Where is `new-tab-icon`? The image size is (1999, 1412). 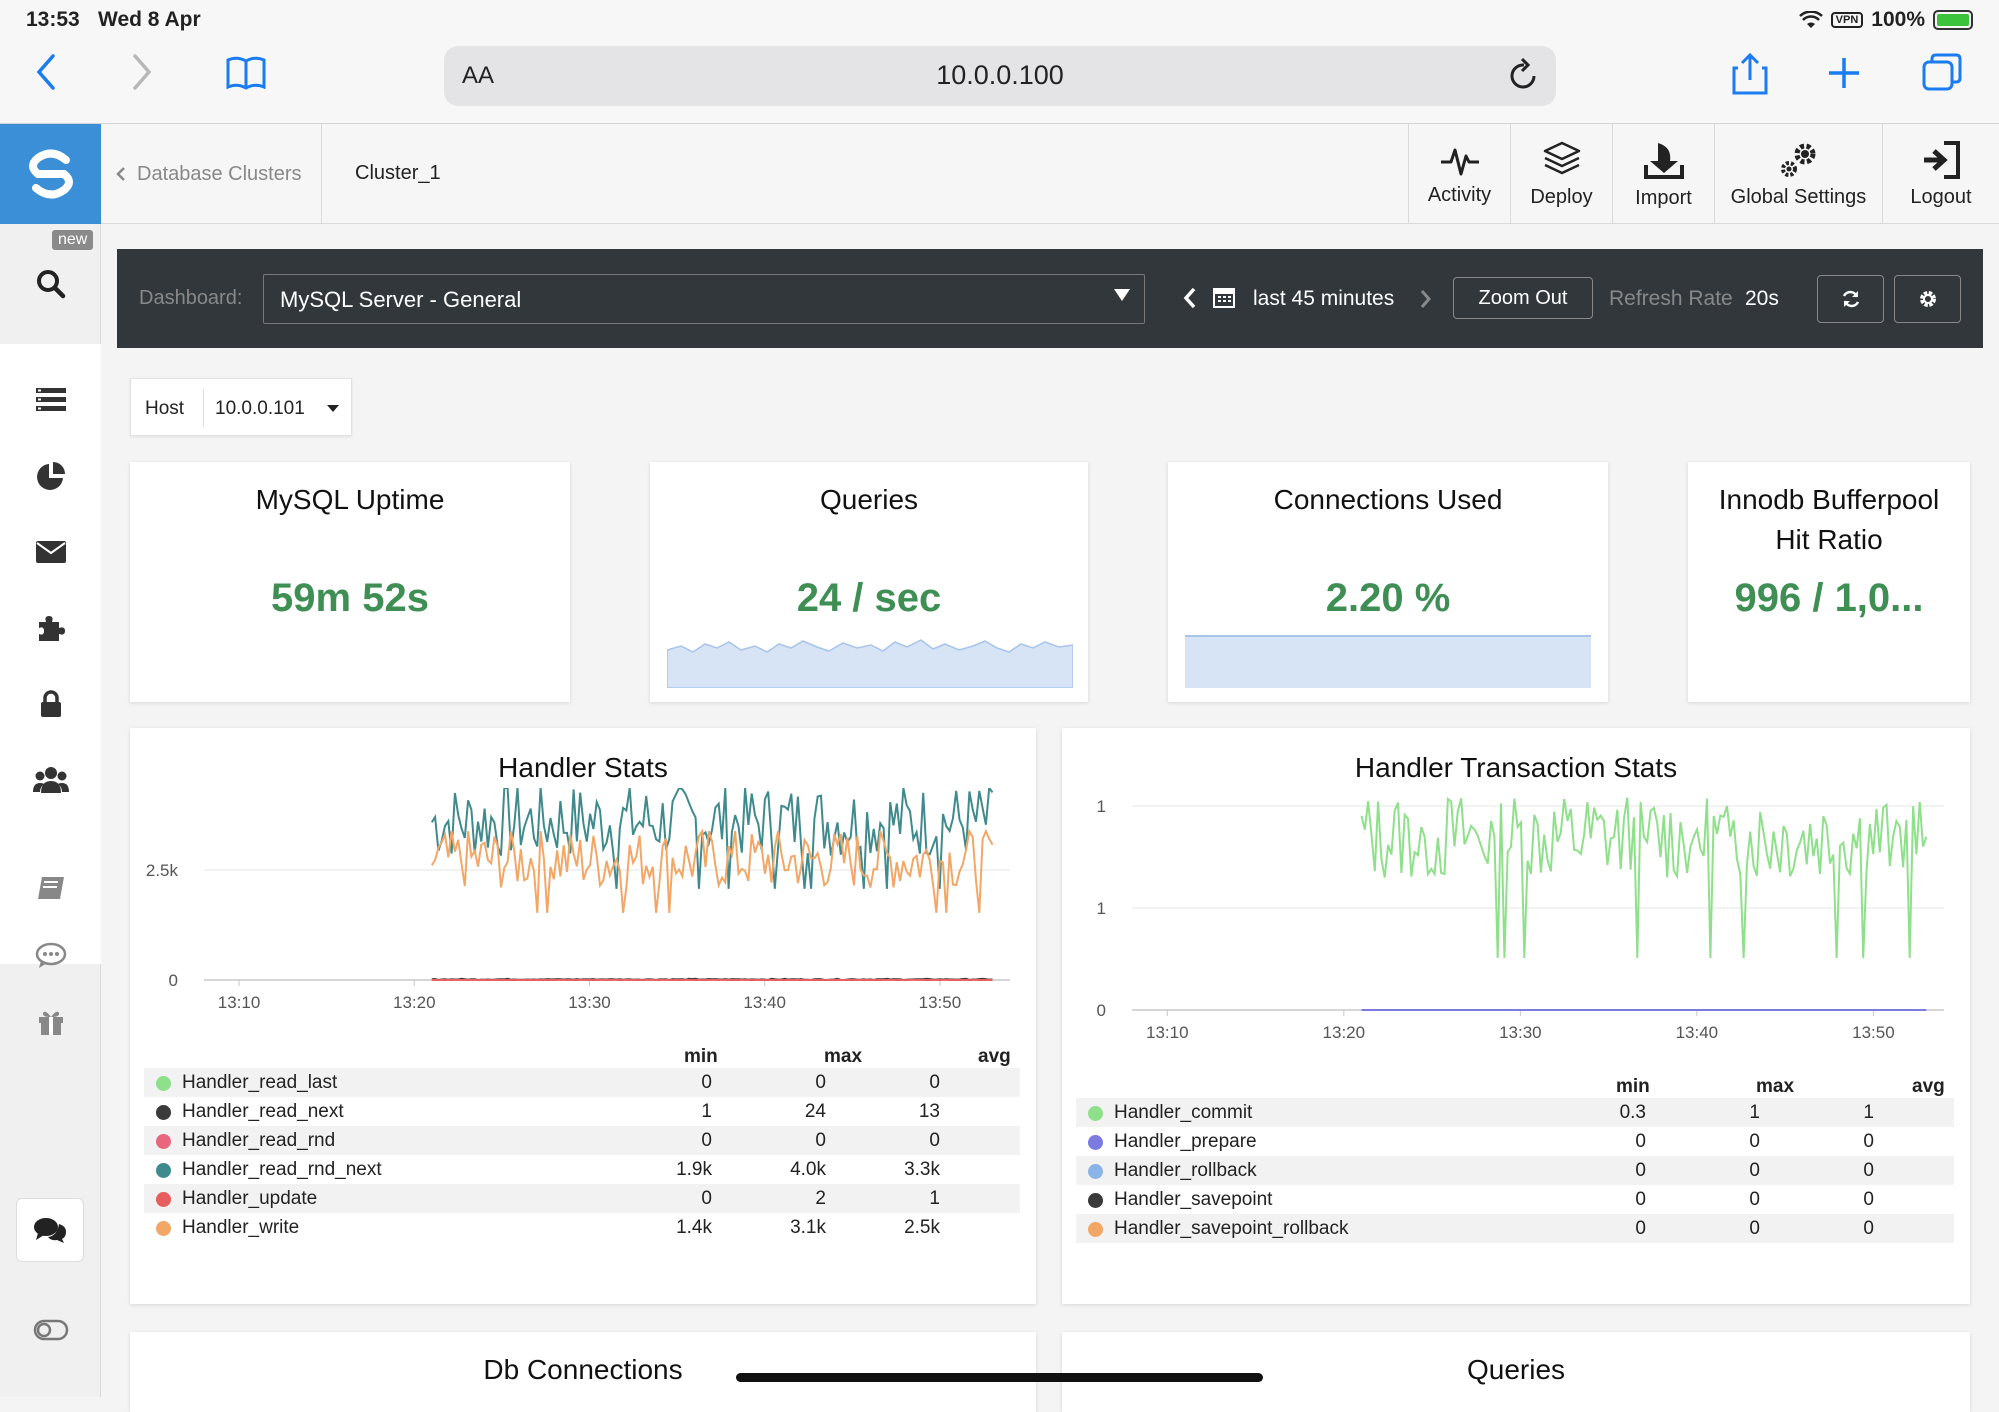
new-tab-icon is located at coordinates (1844, 78).